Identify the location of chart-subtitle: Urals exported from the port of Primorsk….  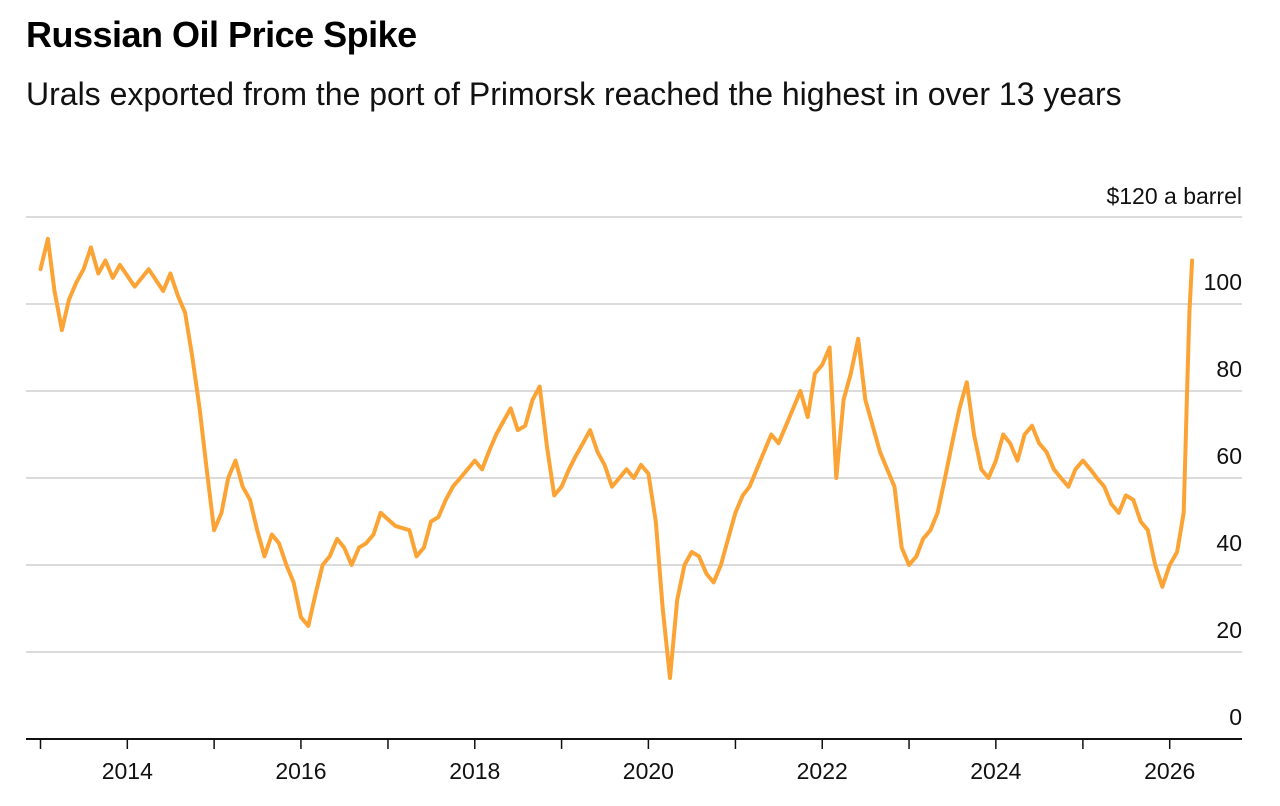
(574, 94).